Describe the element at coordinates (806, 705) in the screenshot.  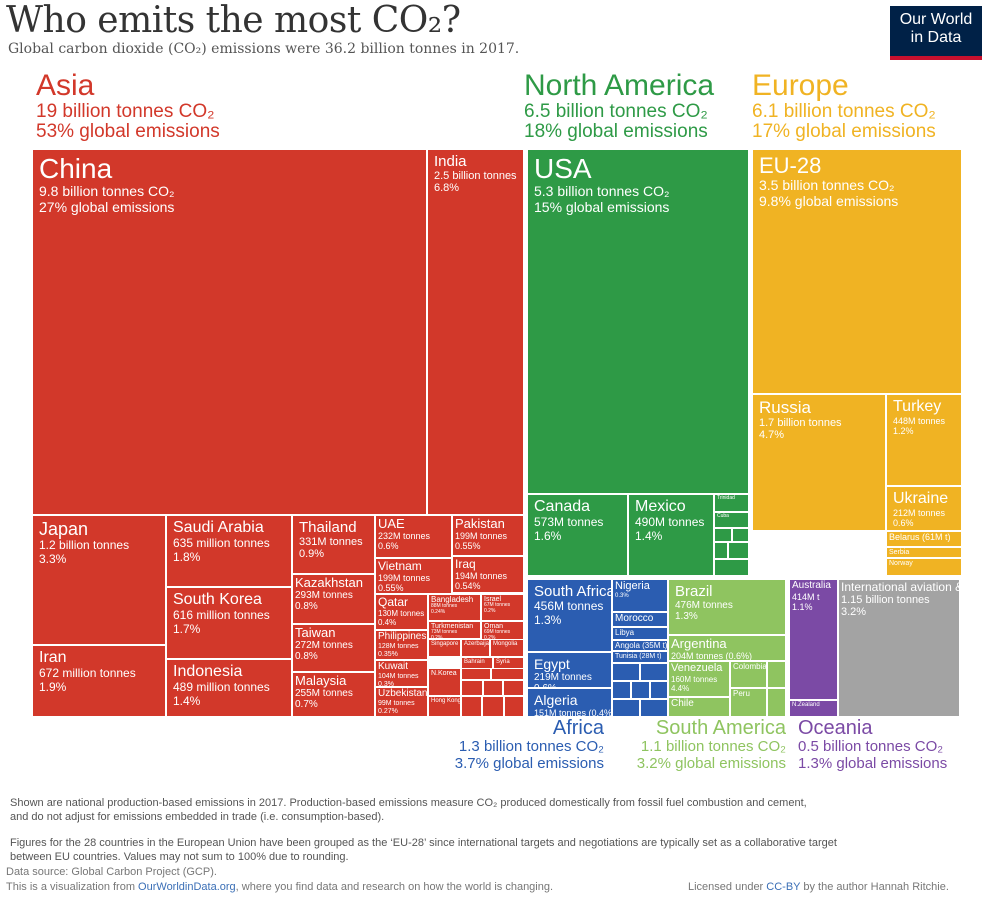
I see `tile-name: N.Zealand` at that location.